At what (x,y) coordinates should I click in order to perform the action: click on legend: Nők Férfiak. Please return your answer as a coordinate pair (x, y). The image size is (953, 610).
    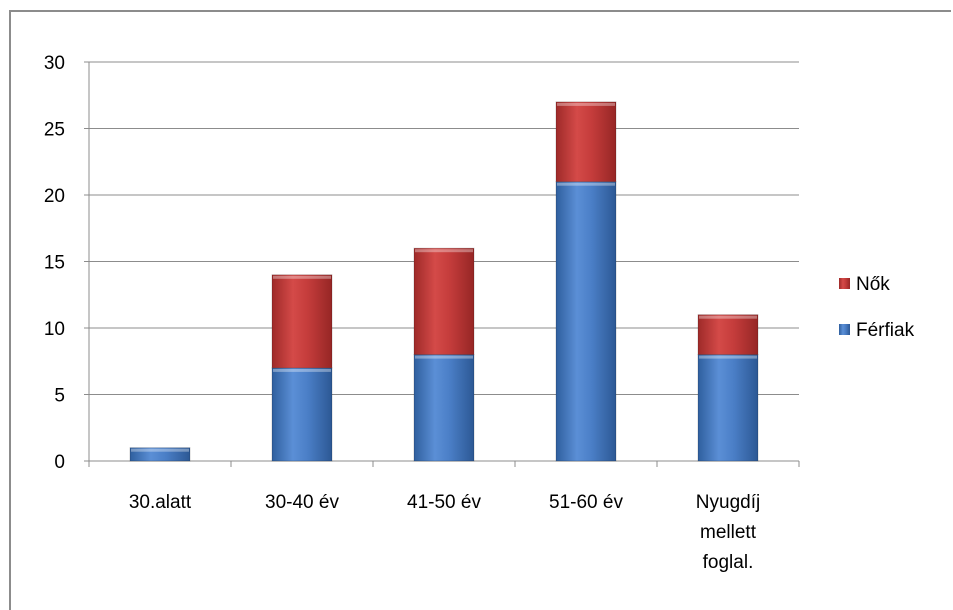
    Looking at the image, I should click on (877, 307).